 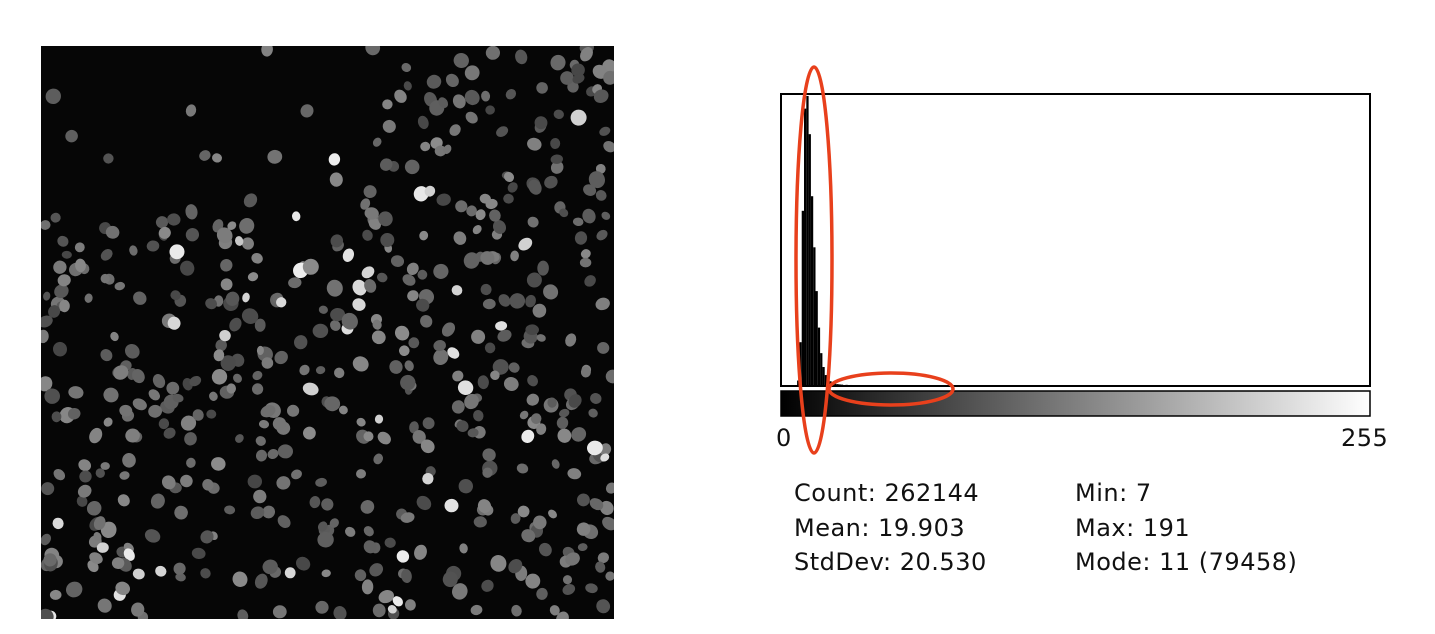 I want to click on lut-gradient-bar, so click(x=1075, y=403).